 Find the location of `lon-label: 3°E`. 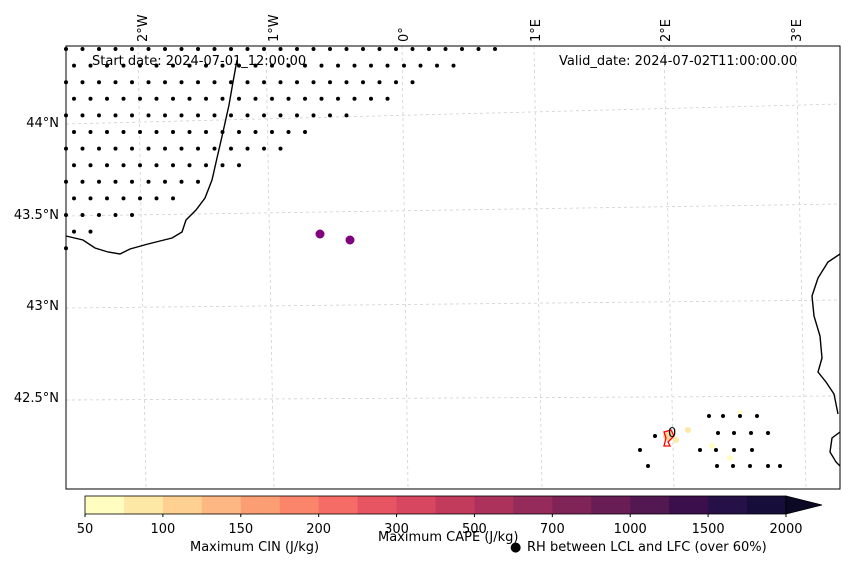

lon-label: 3°E is located at coordinates (797, 30).